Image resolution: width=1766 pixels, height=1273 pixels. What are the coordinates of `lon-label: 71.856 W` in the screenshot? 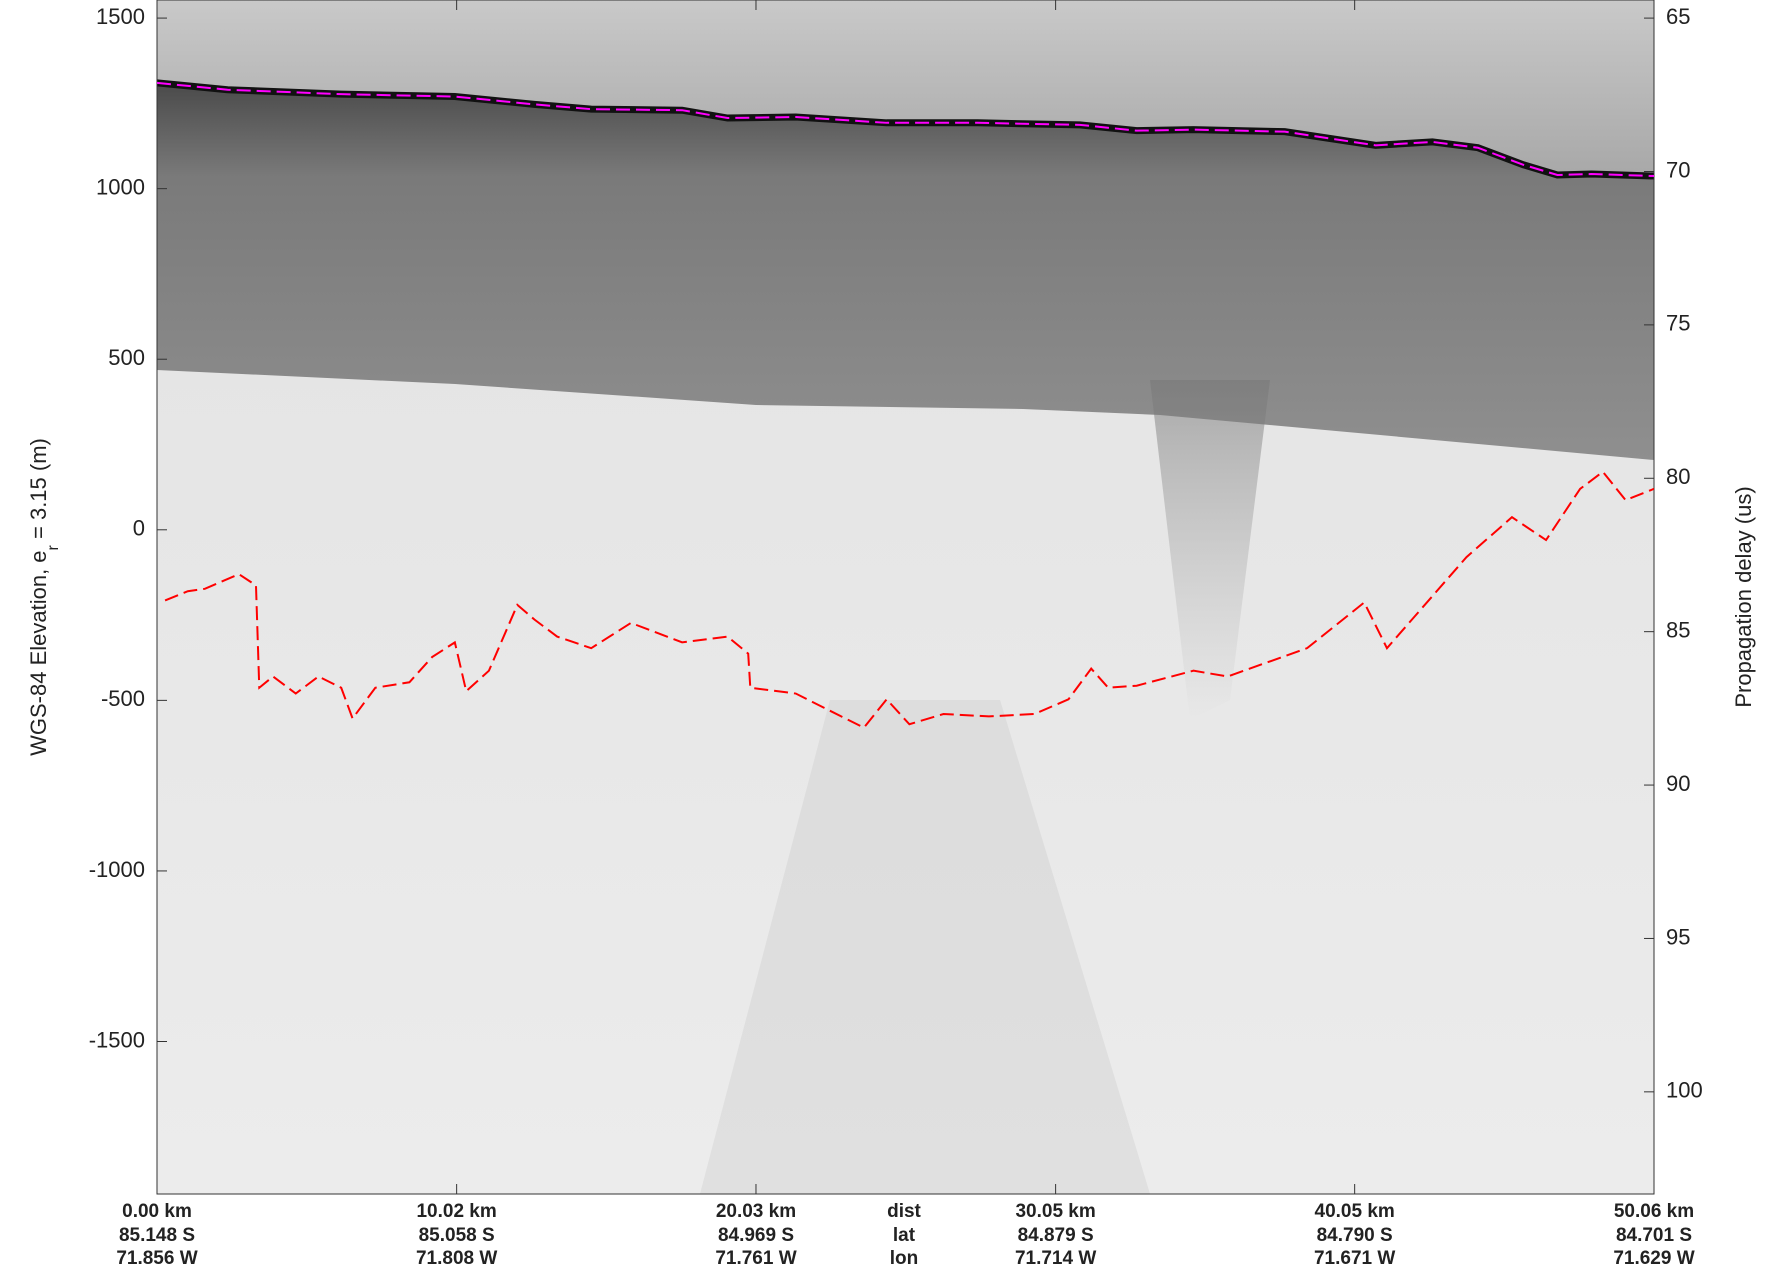 It's located at (156, 1258).